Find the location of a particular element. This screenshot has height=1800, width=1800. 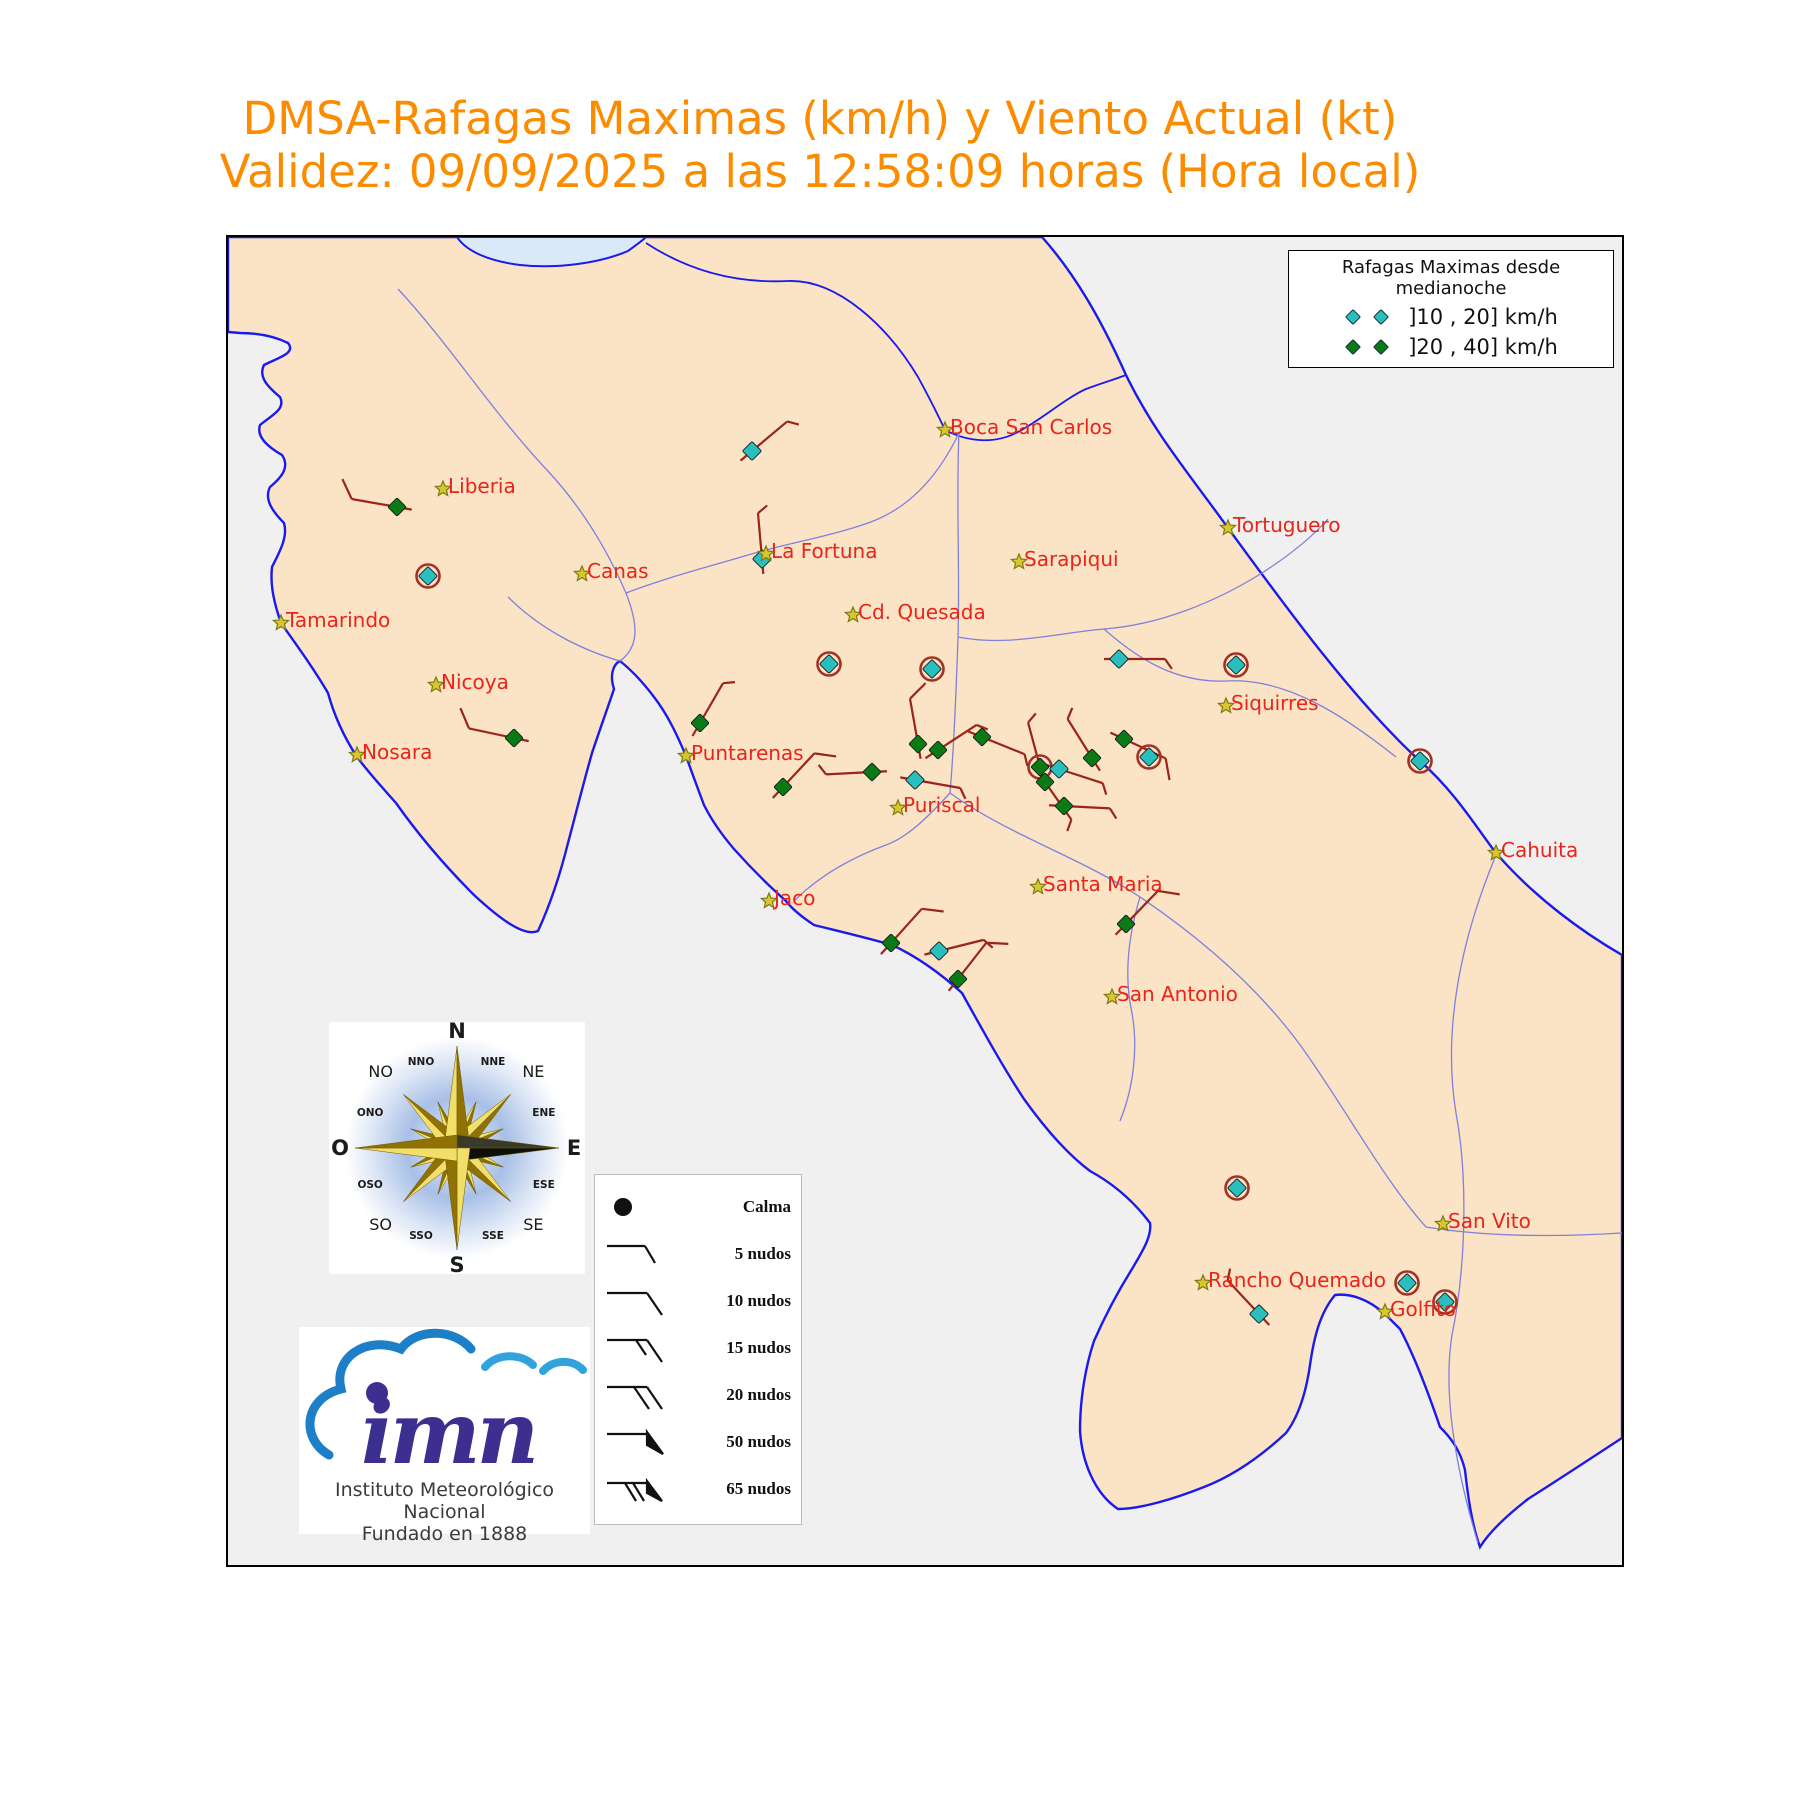

logo-founded-line: Fundado en 1888 is located at coordinates (444, 1534).